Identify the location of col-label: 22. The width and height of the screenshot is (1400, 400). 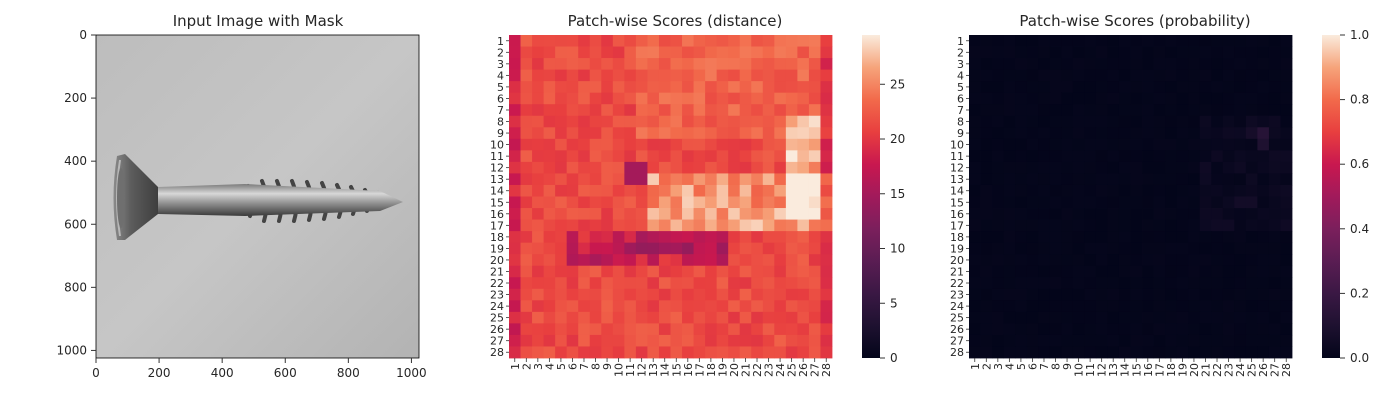
(757, 370).